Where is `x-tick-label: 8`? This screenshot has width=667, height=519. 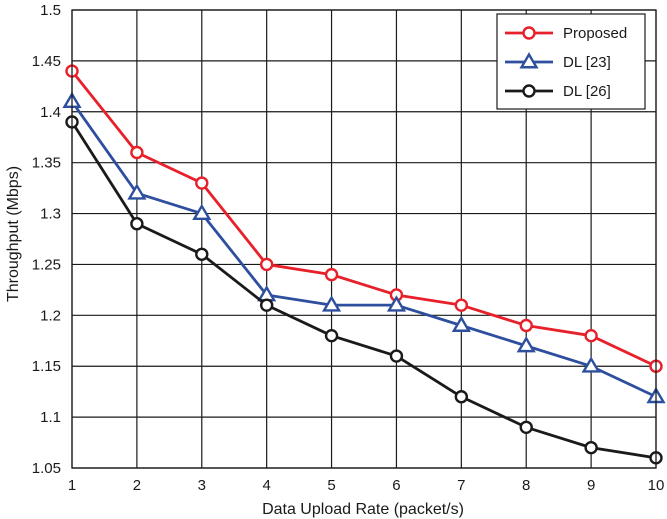 x-tick-label: 8 is located at coordinates (526, 485).